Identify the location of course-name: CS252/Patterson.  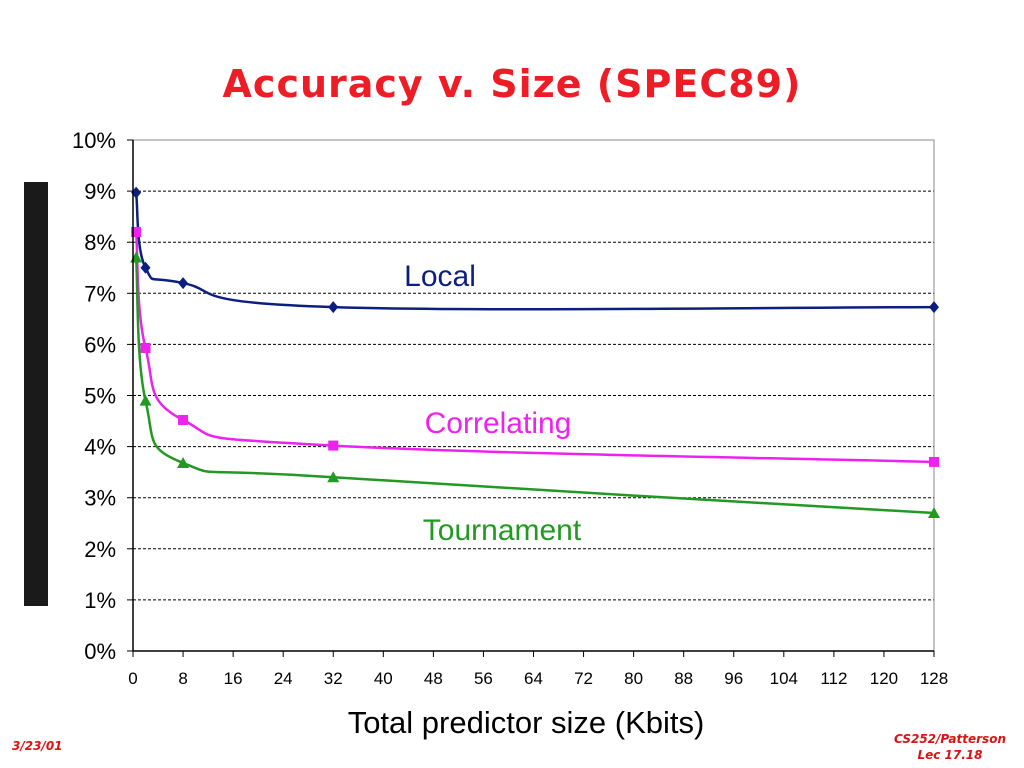
(949, 739).